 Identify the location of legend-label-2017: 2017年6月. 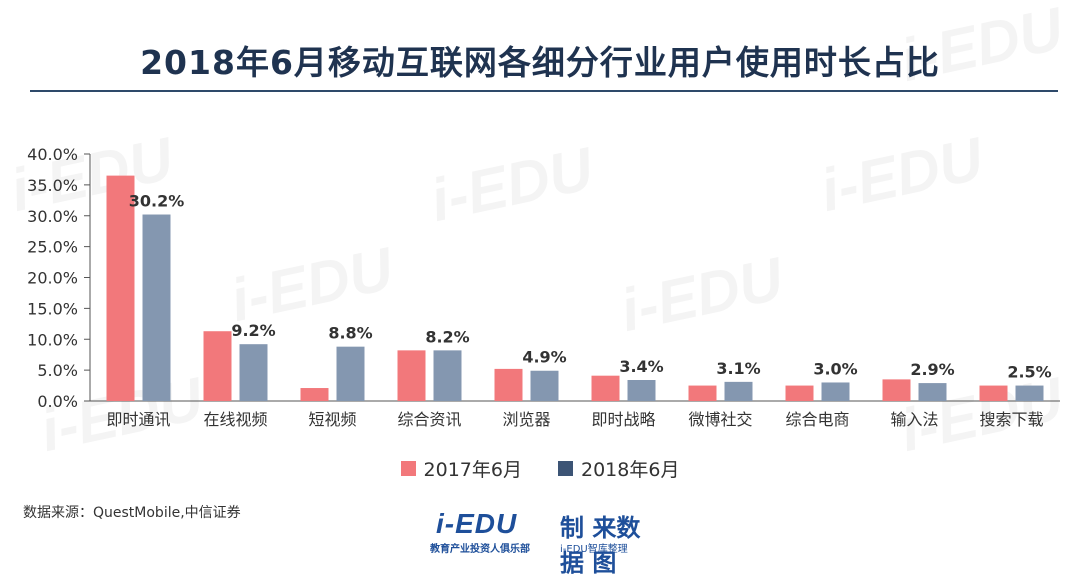
(472, 470).